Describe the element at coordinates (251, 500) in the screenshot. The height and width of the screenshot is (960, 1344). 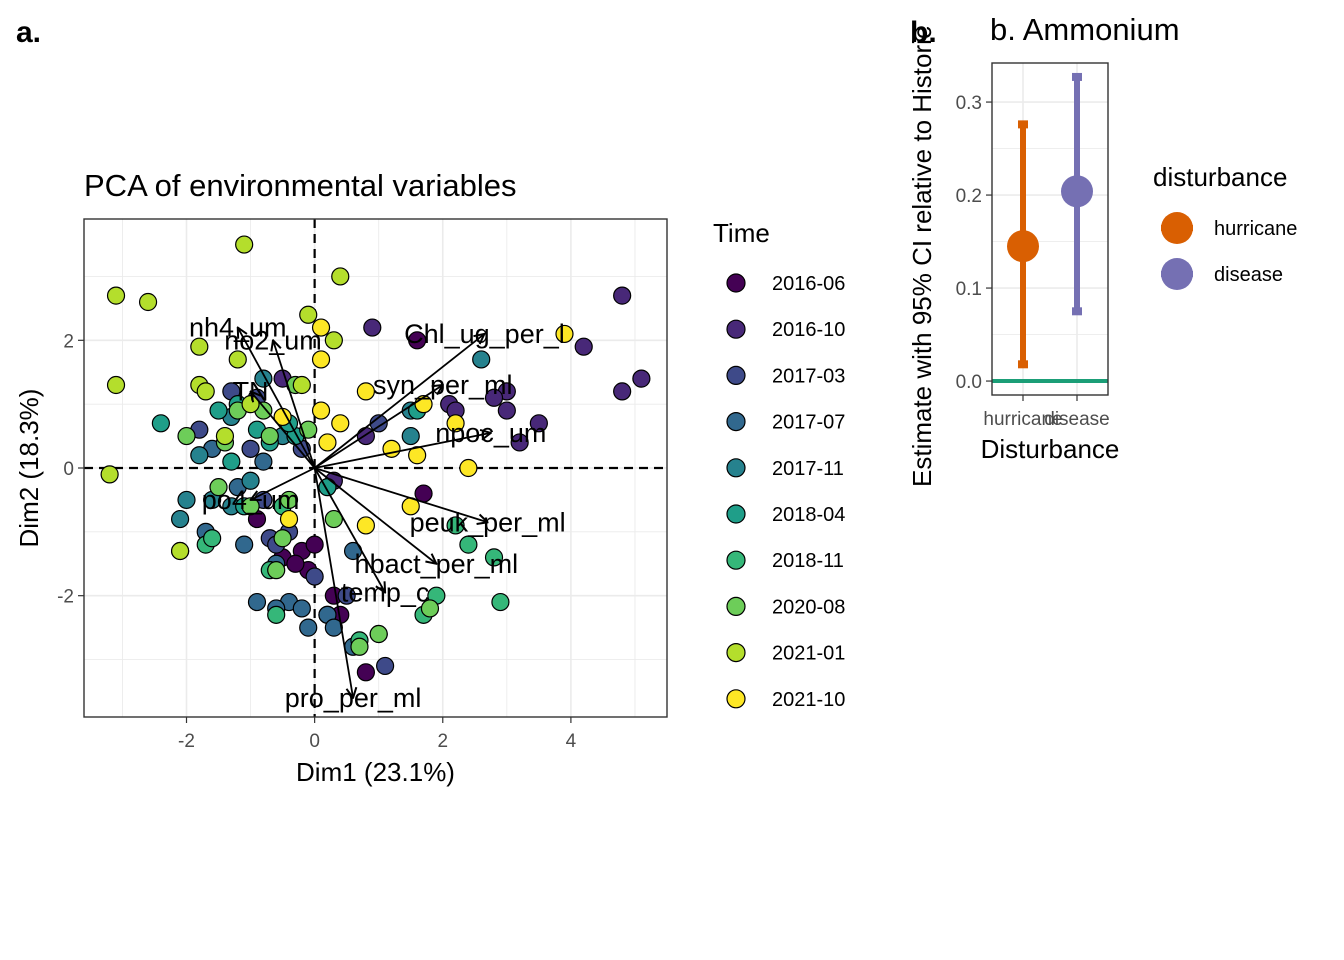
I see `loading-arrow-label: po4_um` at that location.